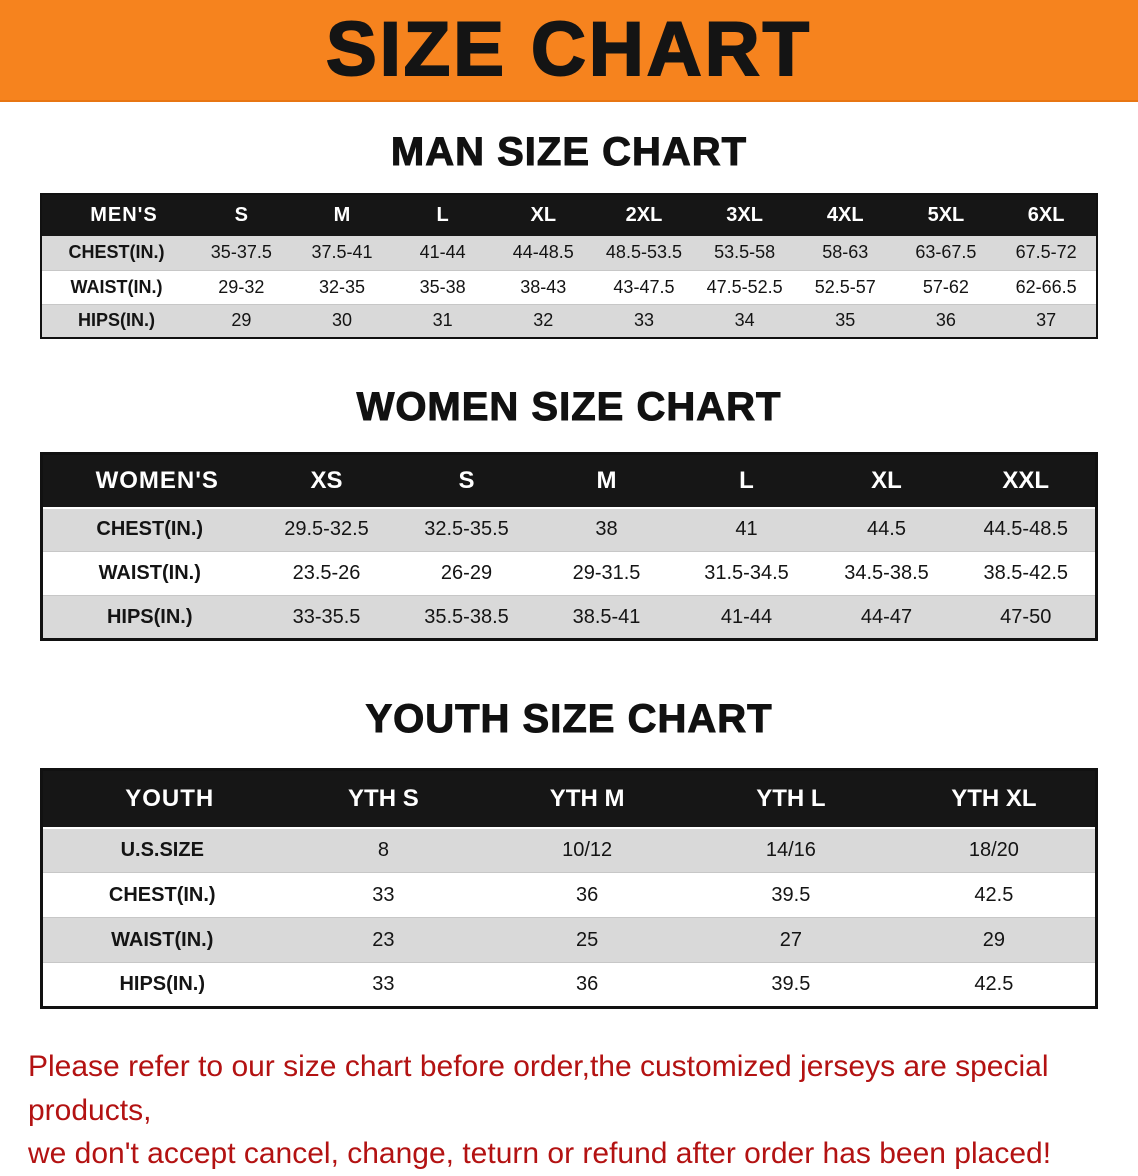  I want to click on column-header: XS, so click(326, 481).